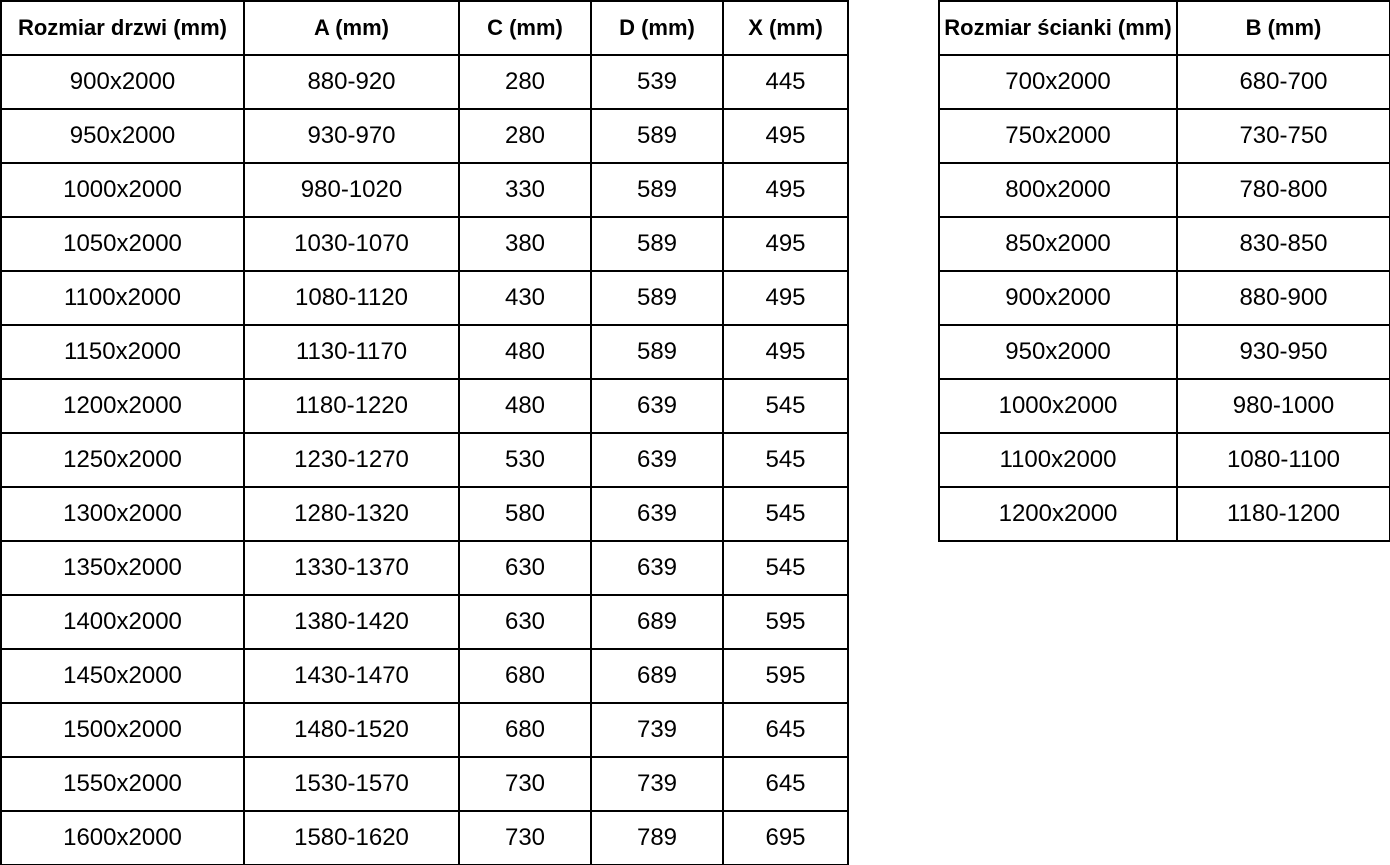 This screenshot has width=1390, height=865. Describe the element at coordinates (1283, 28) in the screenshot. I see `column-header: B (mm)` at that location.